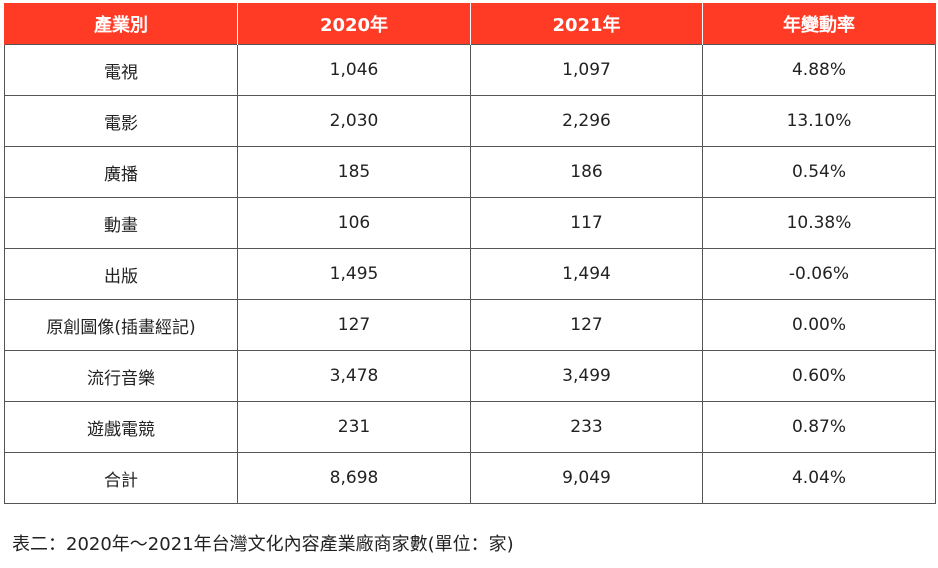  What do you see at coordinates (121, 427) in the screenshot?
I see `cell-industry: 遊戲電競` at bounding box center [121, 427].